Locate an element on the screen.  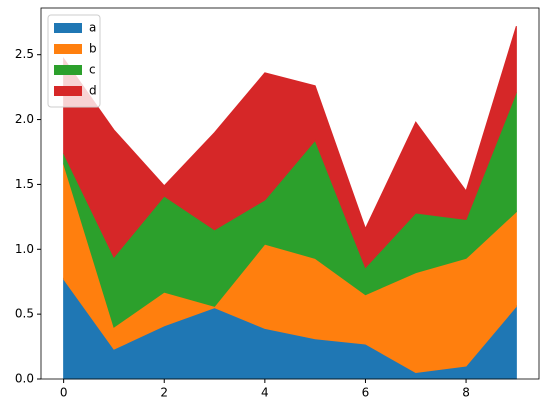
y-tick-label: 2.0 is located at coordinates (24, 119).